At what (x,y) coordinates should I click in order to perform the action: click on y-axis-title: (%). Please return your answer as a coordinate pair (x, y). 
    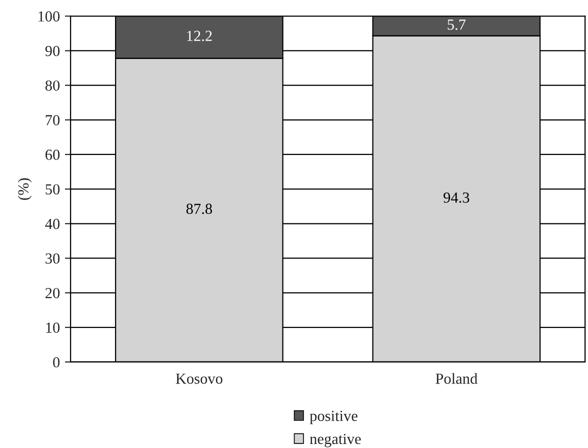
    Looking at the image, I should click on (25, 189).